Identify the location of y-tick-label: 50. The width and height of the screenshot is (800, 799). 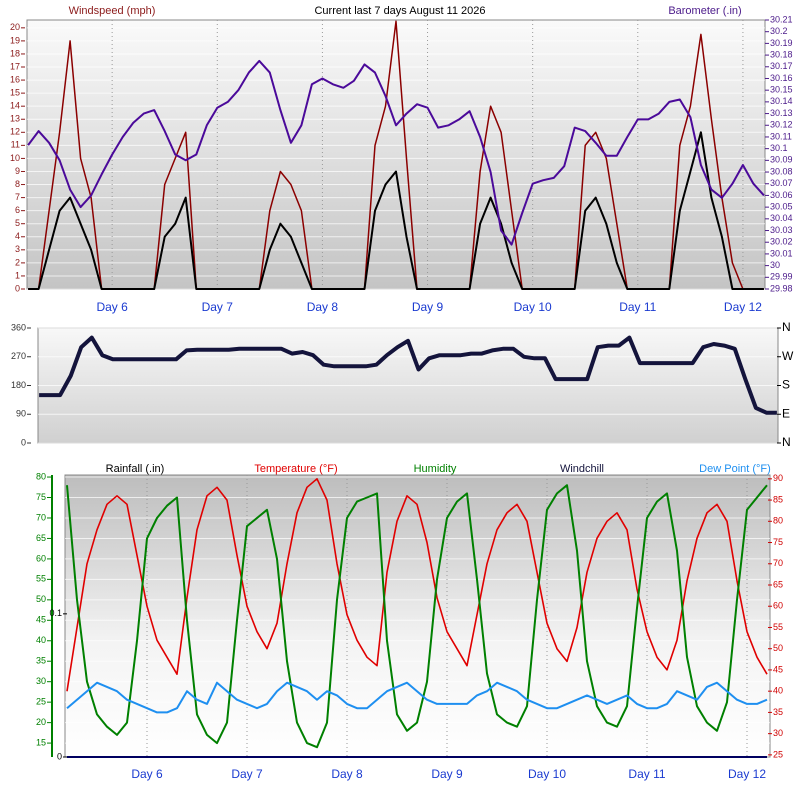
(41, 599).